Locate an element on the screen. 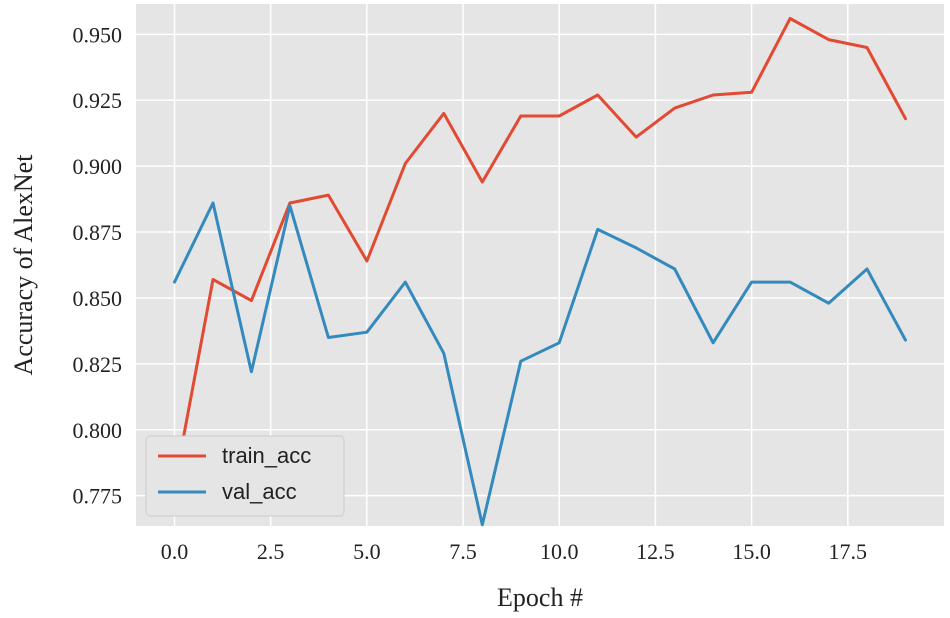  y-tick-label: 0.875 is located at coordinates (98, 232).